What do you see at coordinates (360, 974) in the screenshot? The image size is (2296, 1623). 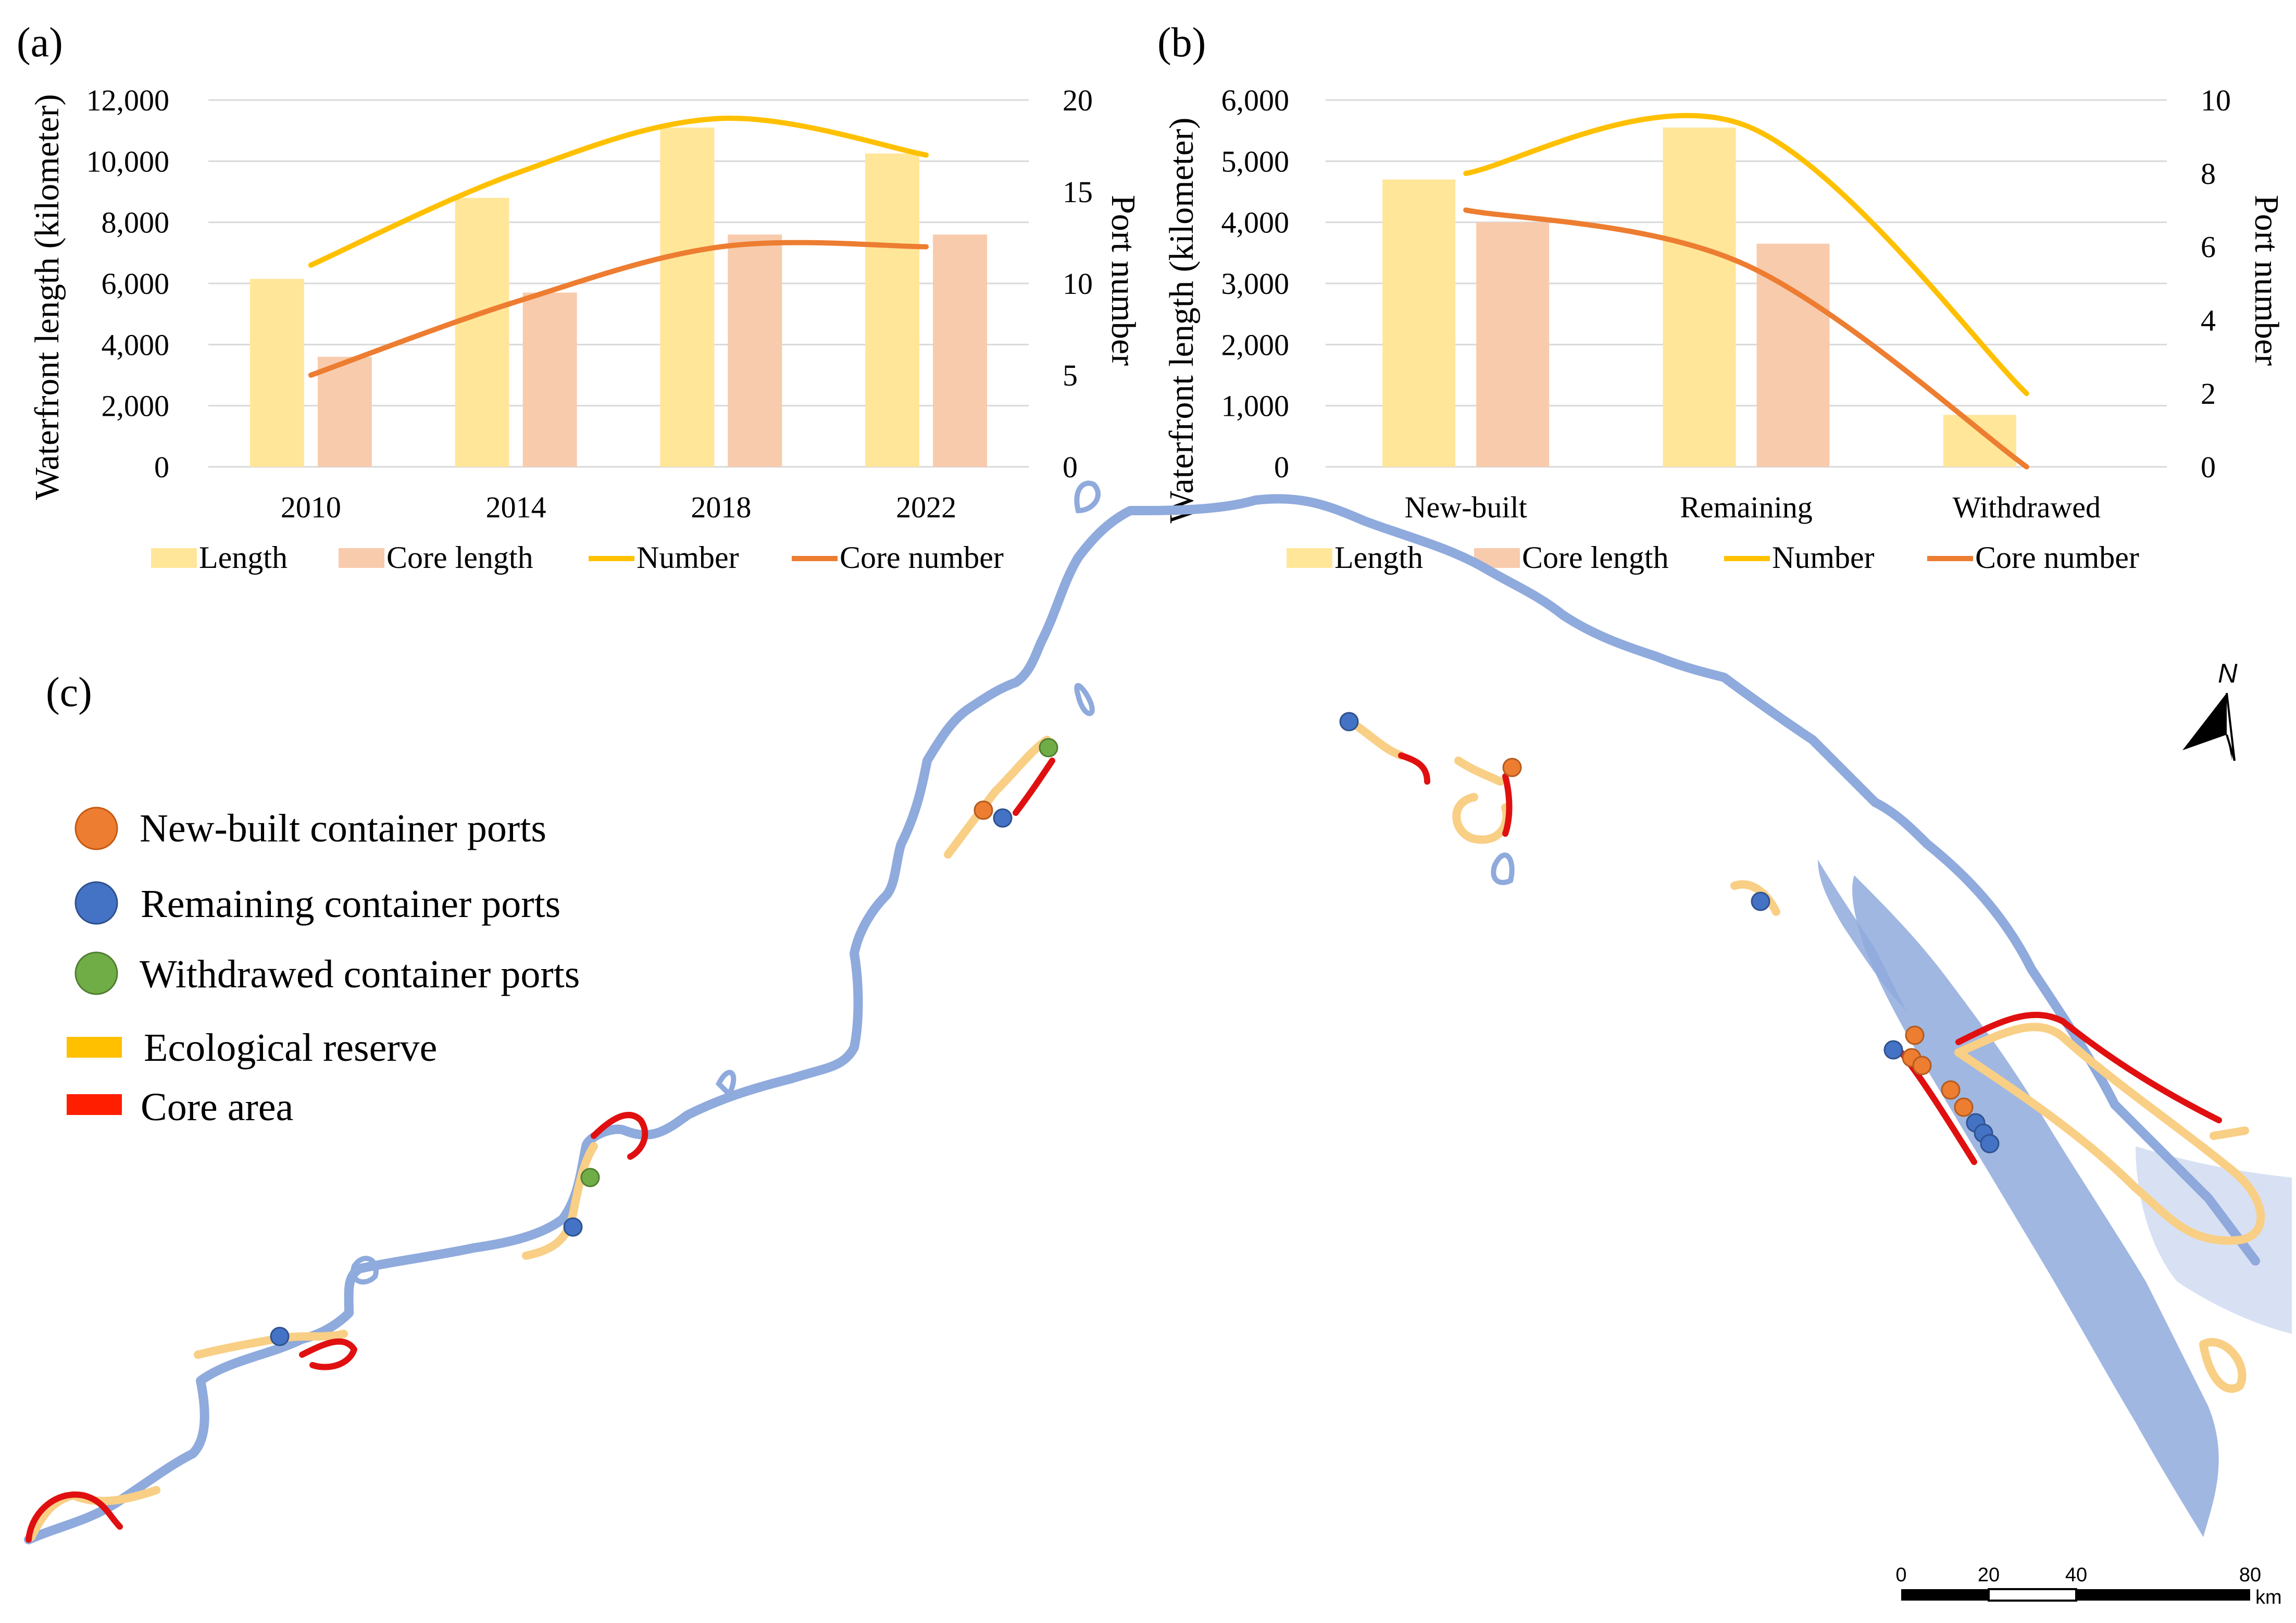 I see `legend-withdrawed-label: Withdrawed container ports` at bounding box center [360, 974].